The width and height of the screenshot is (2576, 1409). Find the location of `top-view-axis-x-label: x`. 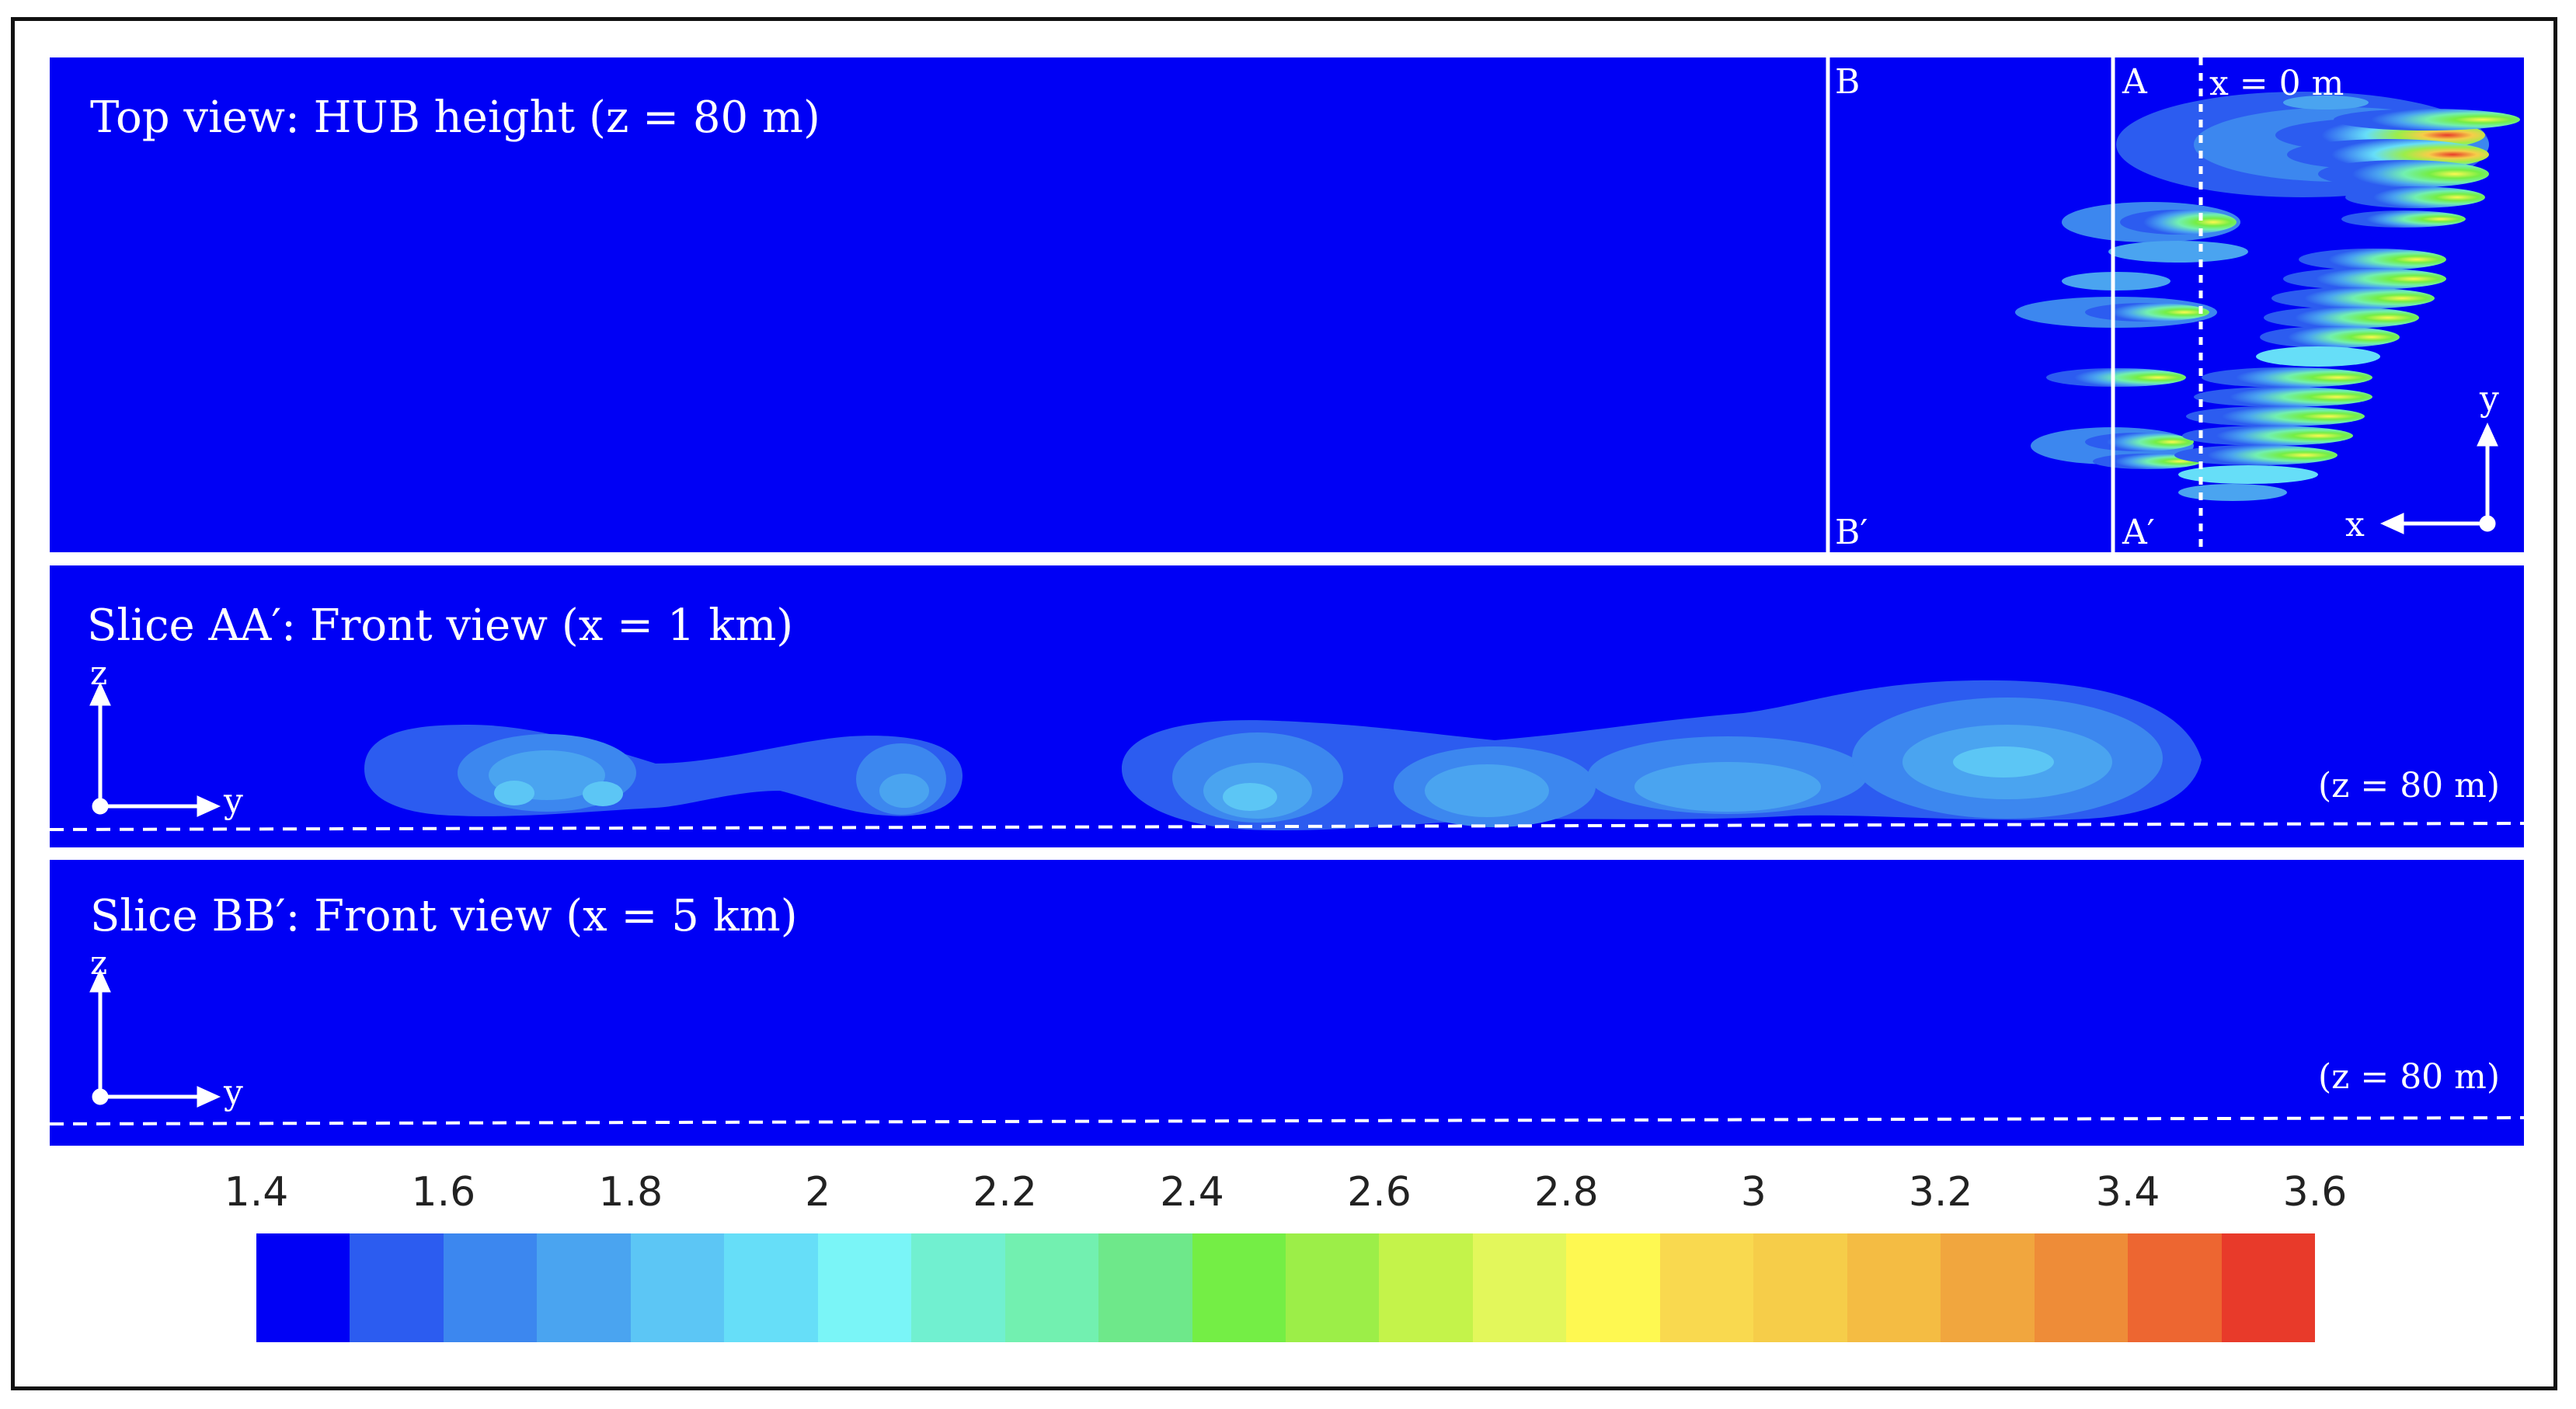

top-view-axis-x-label: x is located at coordinates (2355, 524).